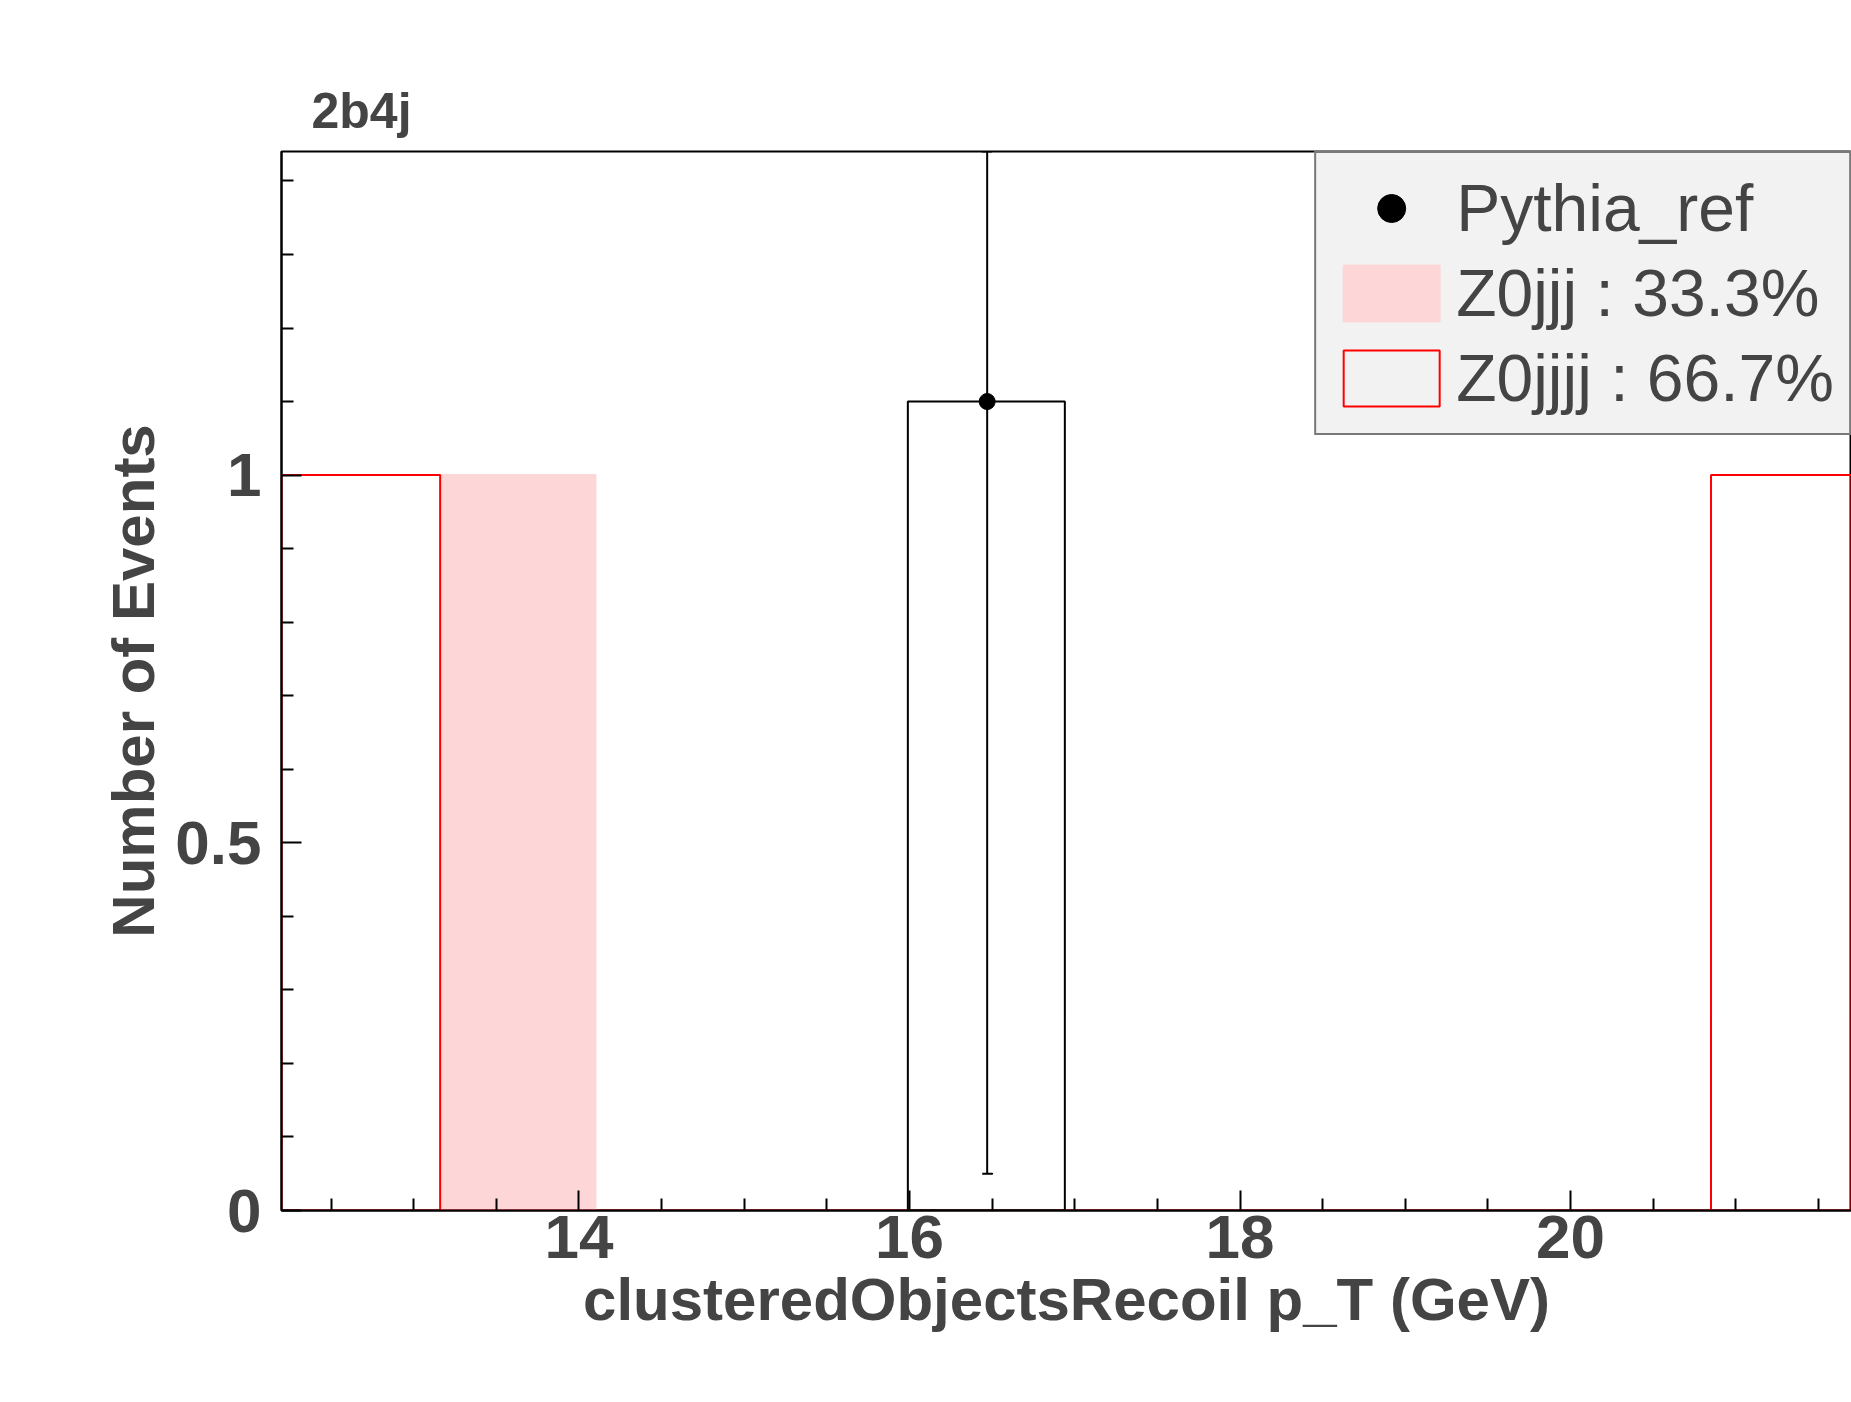  Describe the element at coordinates (1645, 378) in the screenshot. I see `legend-label: Z0jjjj : 66.7%` at that location.